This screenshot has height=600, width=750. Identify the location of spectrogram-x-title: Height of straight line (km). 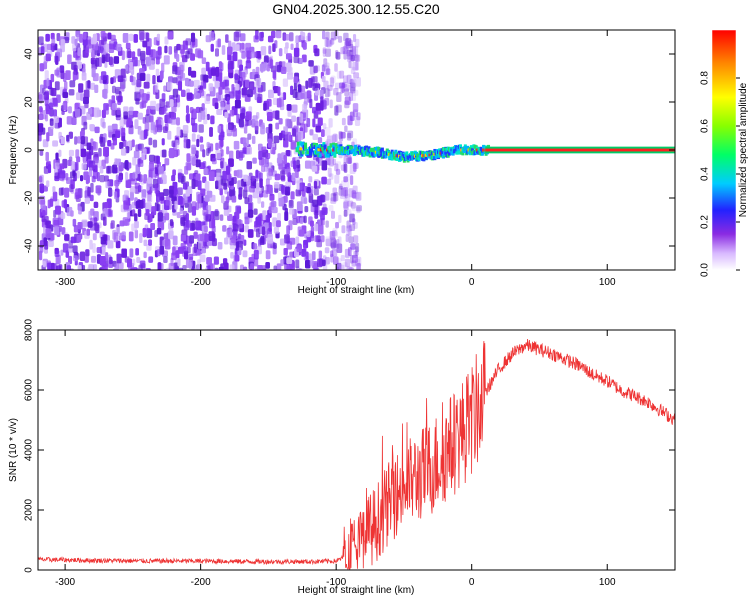
(356, 290).